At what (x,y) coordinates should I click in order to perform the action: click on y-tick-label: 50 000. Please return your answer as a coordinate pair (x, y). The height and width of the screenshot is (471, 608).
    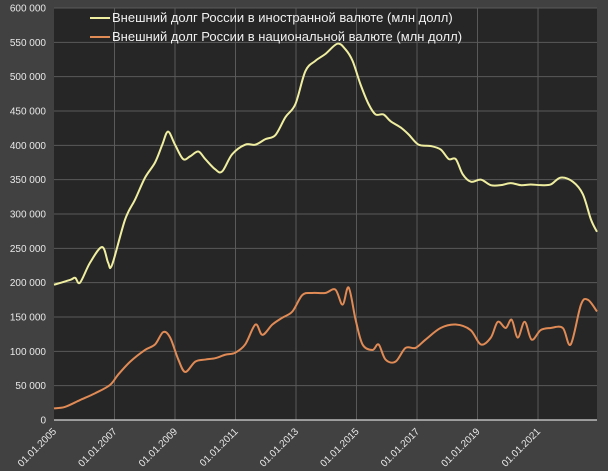
    Looking at the image, I should click on (30, 386).